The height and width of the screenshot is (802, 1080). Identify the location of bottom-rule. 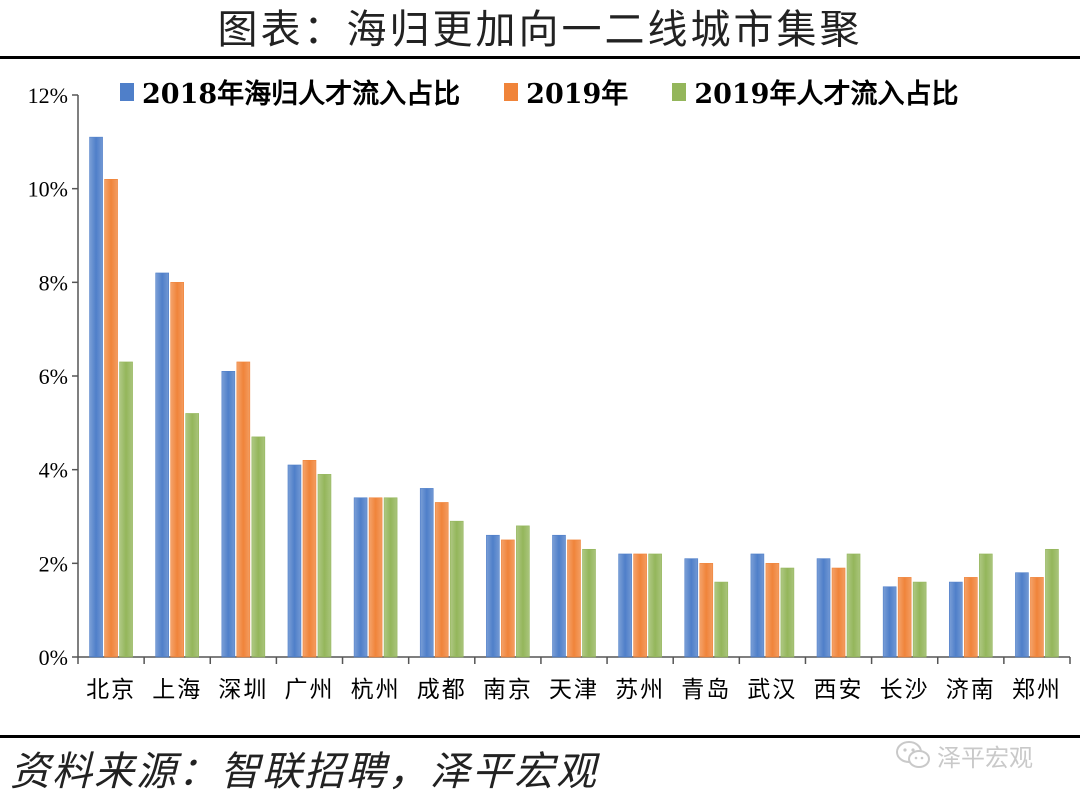
(540, 736).